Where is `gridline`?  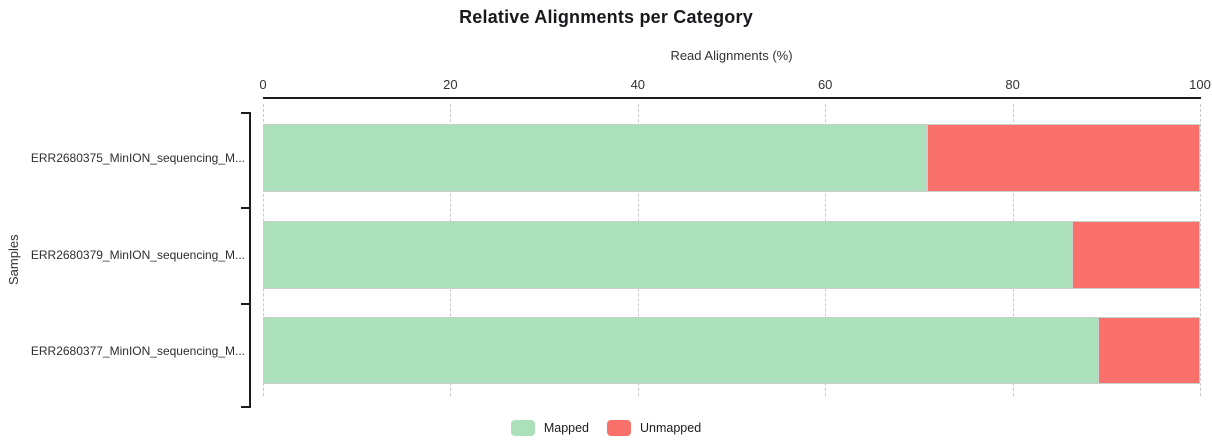
gridline is located at coordinates (1200, 250).